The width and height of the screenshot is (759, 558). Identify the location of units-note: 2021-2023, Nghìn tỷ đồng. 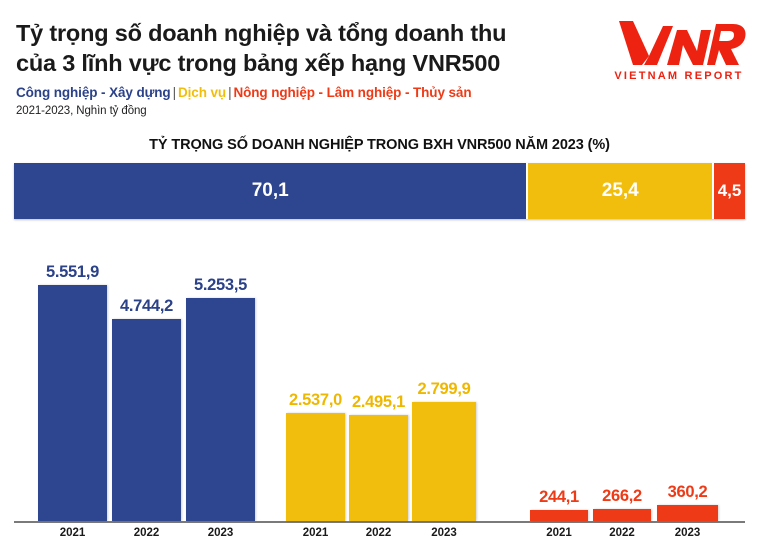
(81, 111).